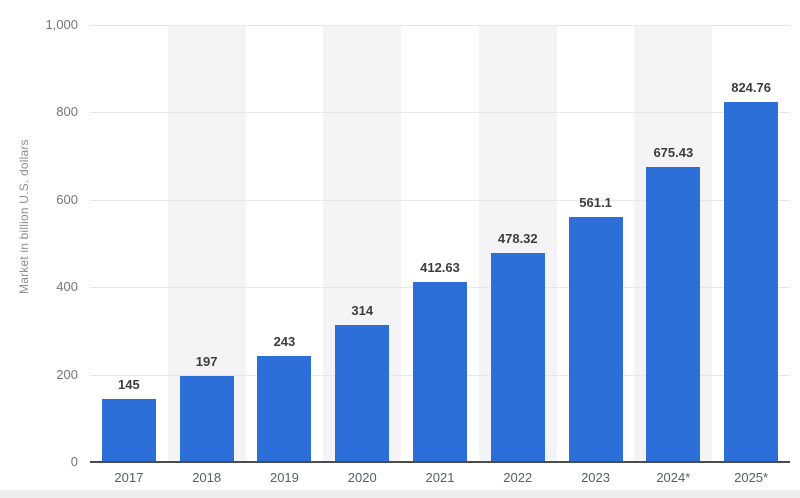 This screenshot has height=498, width=800. Describe the element at coordinates (751, 281) in the screenshot. I see `bar-2025*` at that location.